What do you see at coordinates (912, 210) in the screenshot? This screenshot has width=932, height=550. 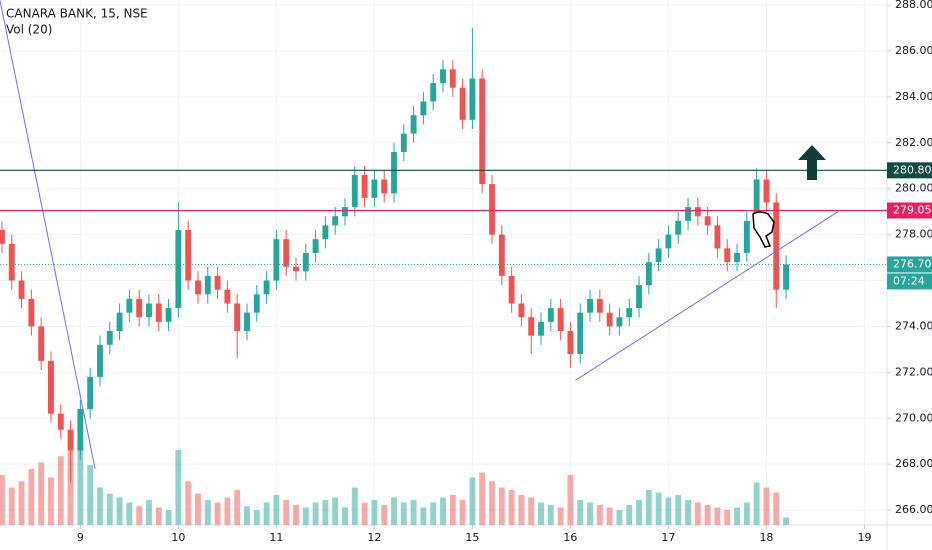 I see `level-label: 279.05` at bounding box center [912, 210].